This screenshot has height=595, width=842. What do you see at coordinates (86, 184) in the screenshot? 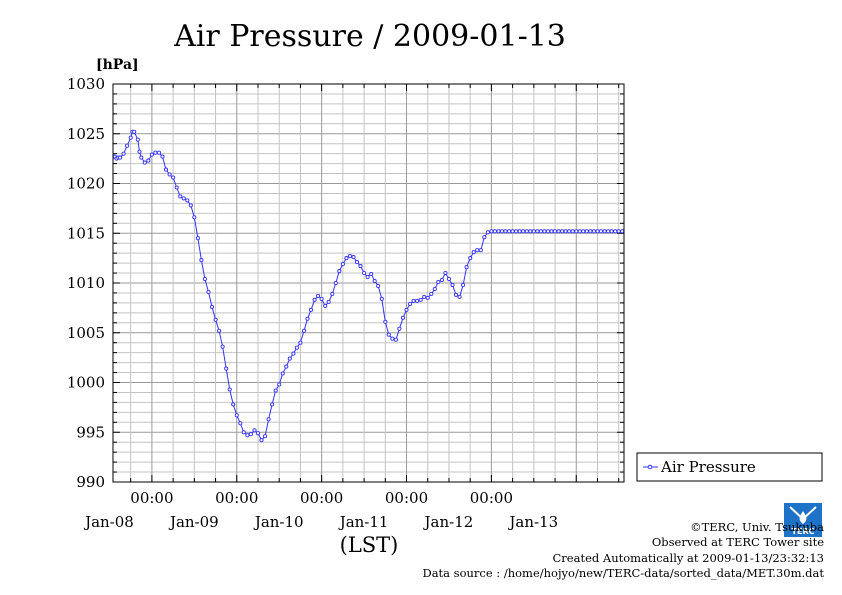
I see `y-tick-label: 1020` at bounding box center [86, 184].